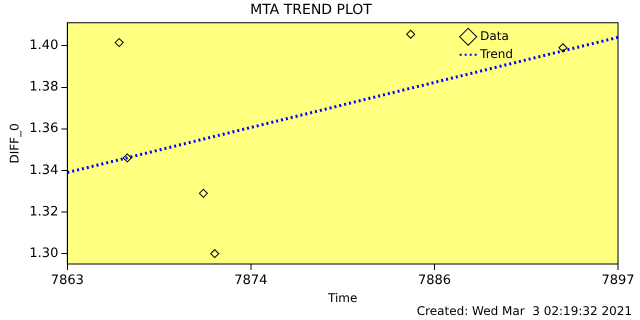  What do you see at coordinates (435, 280) in the screenshot?
I see `x-tick-label: 7886` at bounding box center [435, 280].